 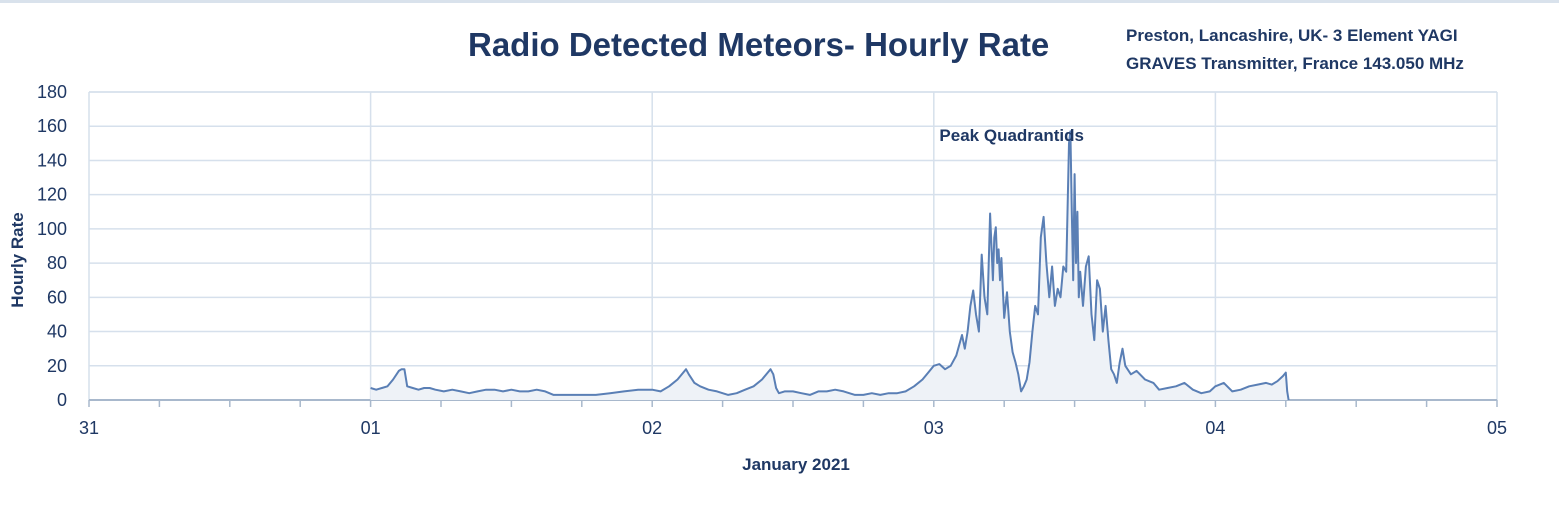 I want to click on top-border, so click(x=779, y=1).